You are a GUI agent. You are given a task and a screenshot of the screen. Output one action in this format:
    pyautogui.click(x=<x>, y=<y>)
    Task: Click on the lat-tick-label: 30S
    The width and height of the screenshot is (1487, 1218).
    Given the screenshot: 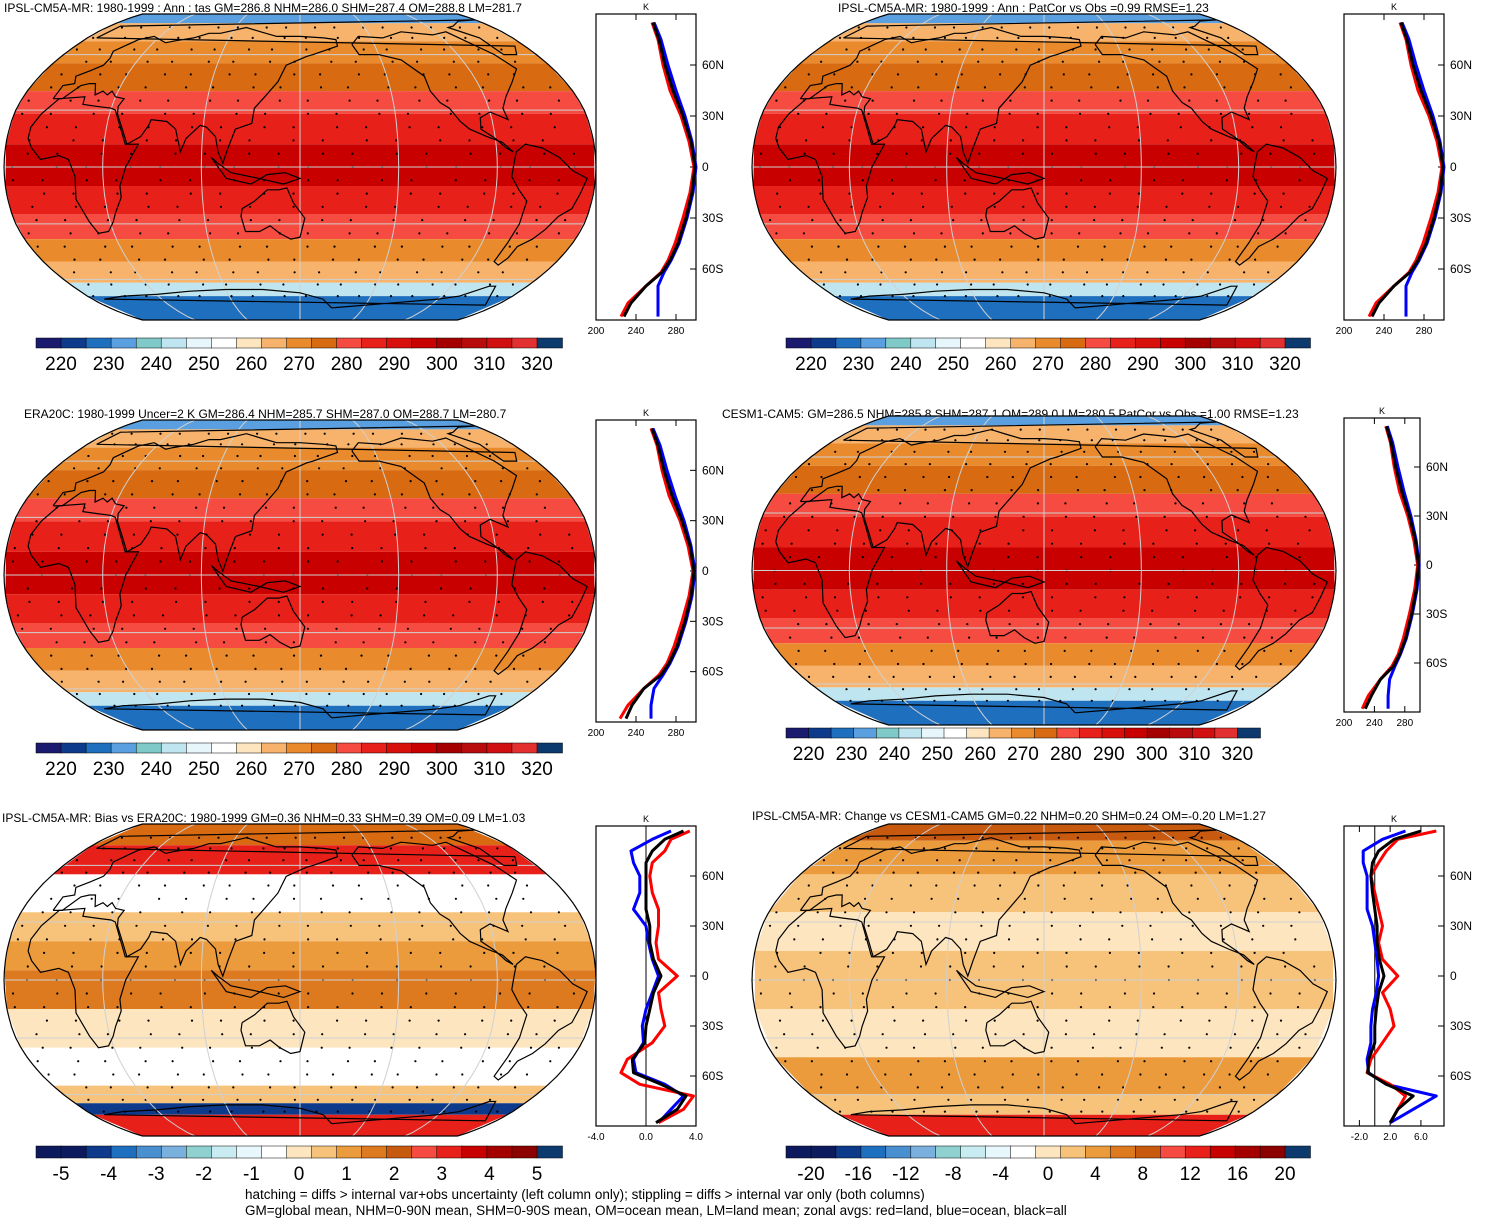 What is the action you would take?
    pyautogui.click(x=1460, y=218)
    